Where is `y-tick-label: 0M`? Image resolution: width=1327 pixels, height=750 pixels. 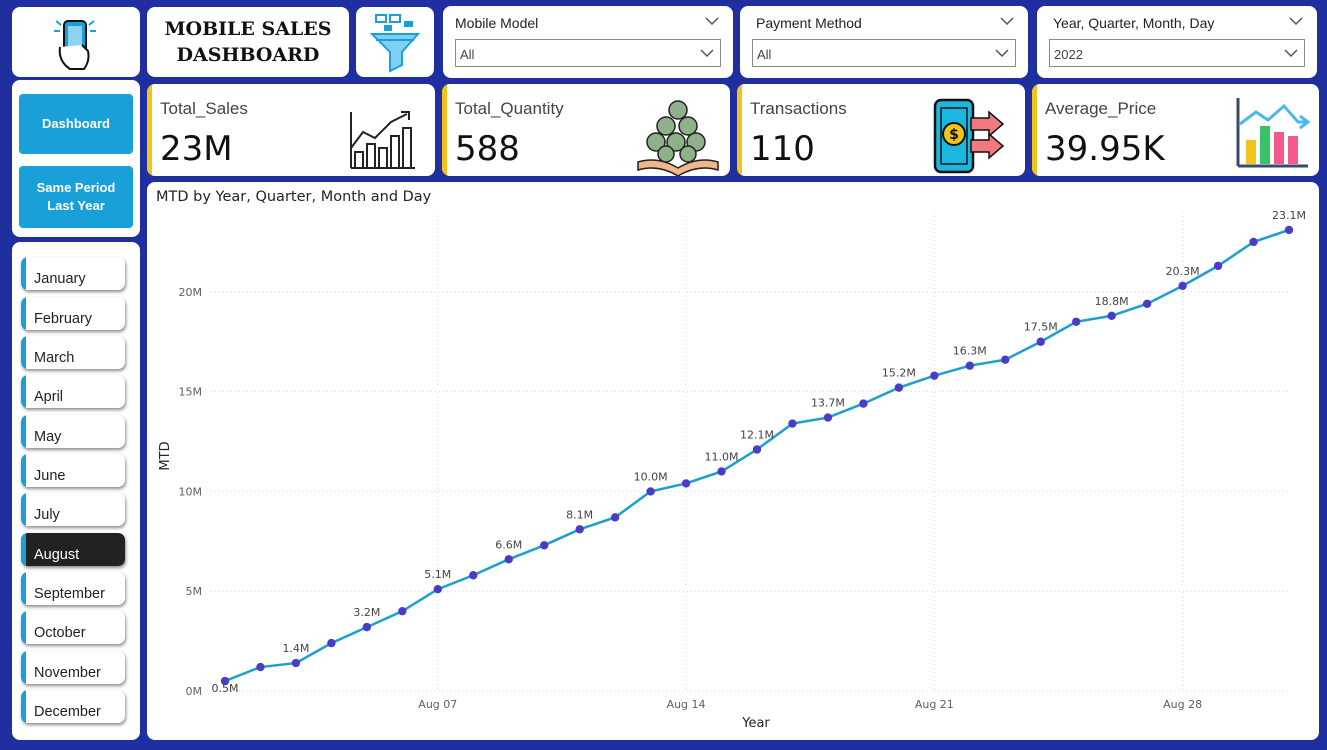 y-tick-label: 0M is located at coordinates (194, 691).